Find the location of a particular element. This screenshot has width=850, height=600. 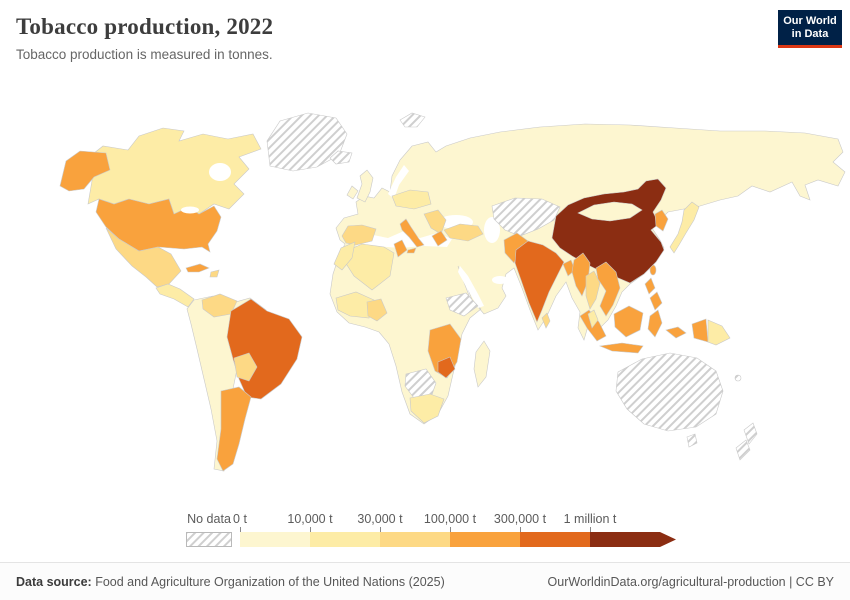

legend-tick-1: 10,000 t is located at coordinates (310, 519).